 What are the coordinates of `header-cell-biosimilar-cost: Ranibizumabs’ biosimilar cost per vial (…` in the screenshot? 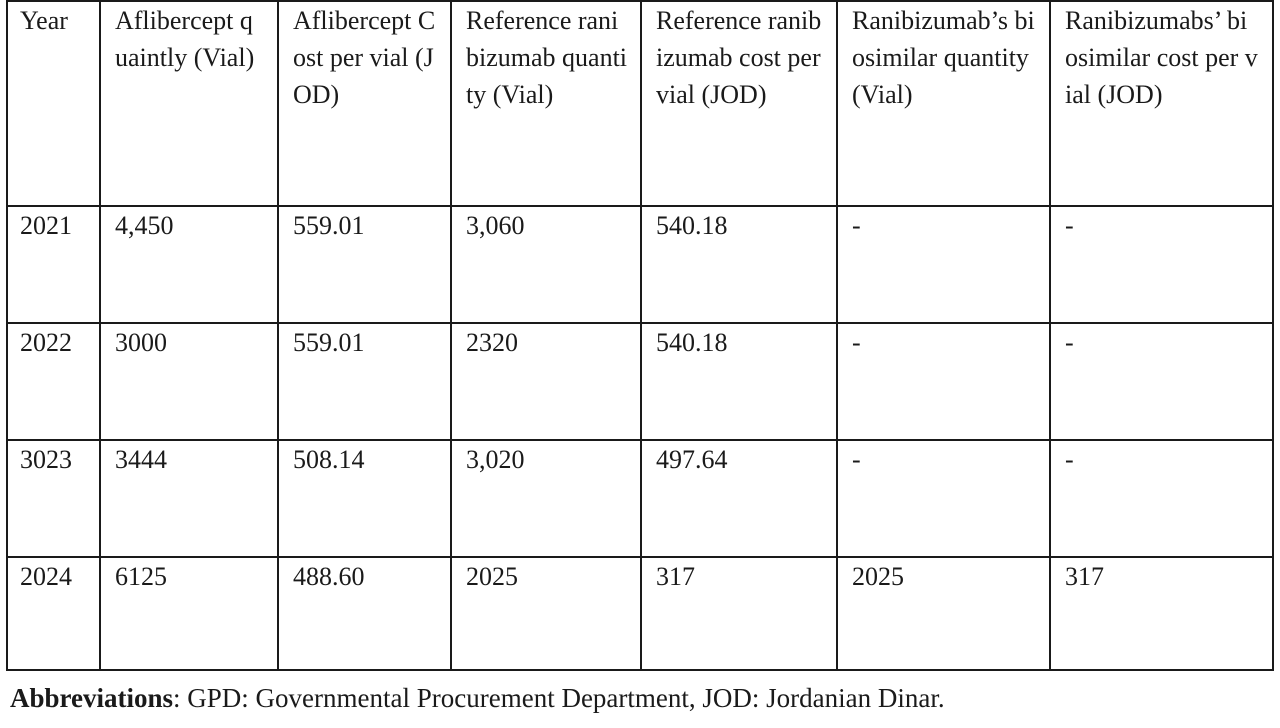 It's located at (1161, 103).